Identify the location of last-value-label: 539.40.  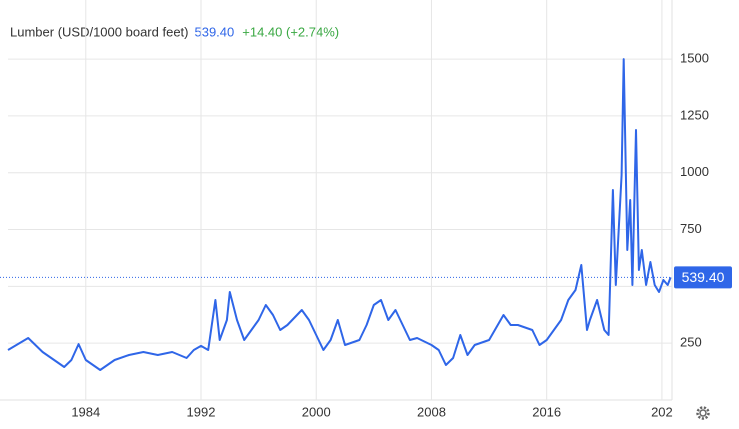
(703, 277).